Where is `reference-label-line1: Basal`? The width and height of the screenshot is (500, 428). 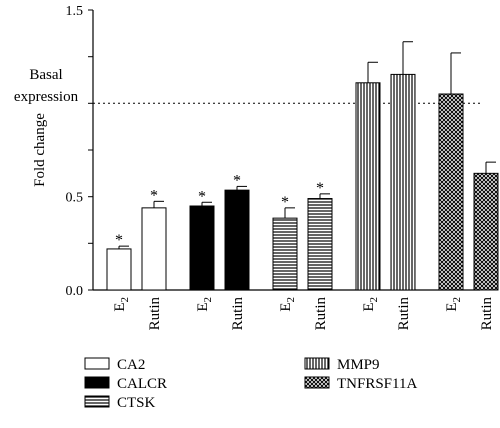
reference-label-line1: Basal is located at coordinates (45, 75).